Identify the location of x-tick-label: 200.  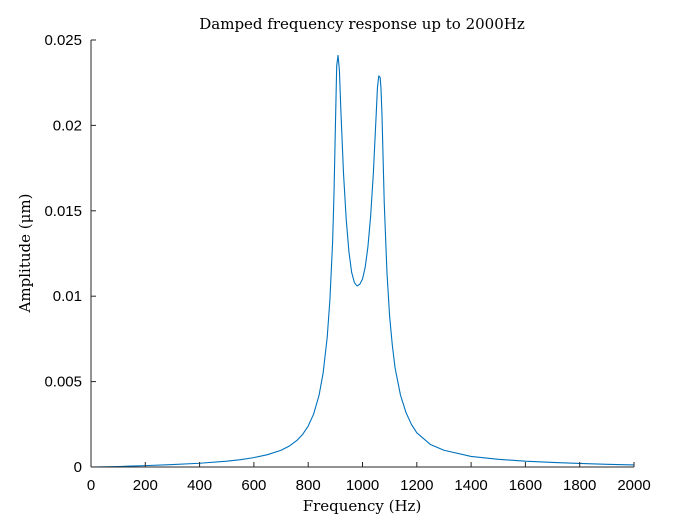
(145, 485).